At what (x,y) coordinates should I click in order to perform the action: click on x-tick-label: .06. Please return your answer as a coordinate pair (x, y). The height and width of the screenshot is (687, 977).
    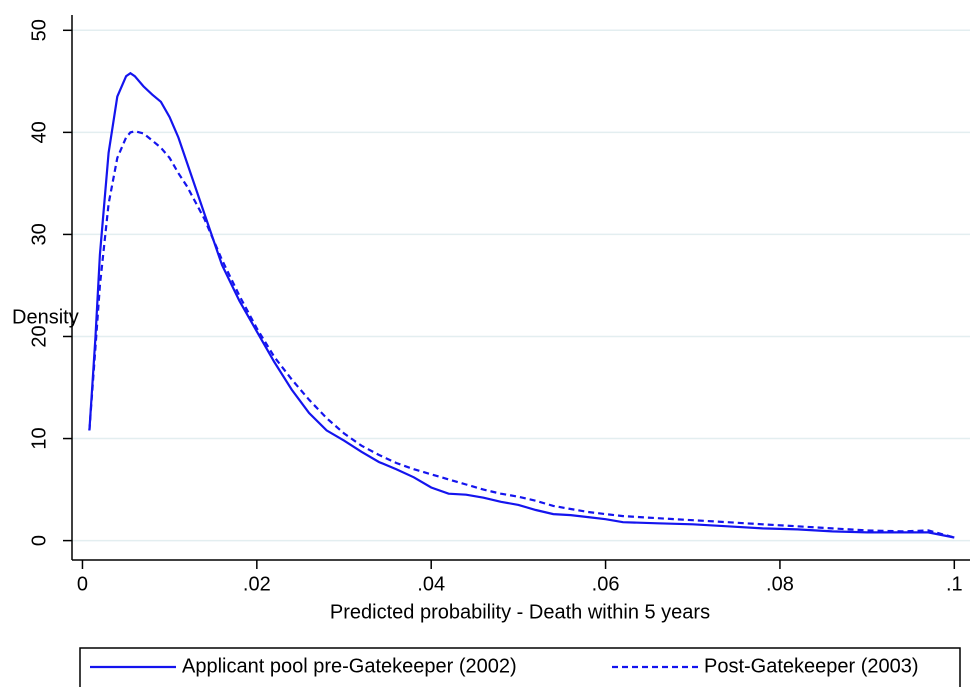
    Looking at the image, I should click on (606, 584).